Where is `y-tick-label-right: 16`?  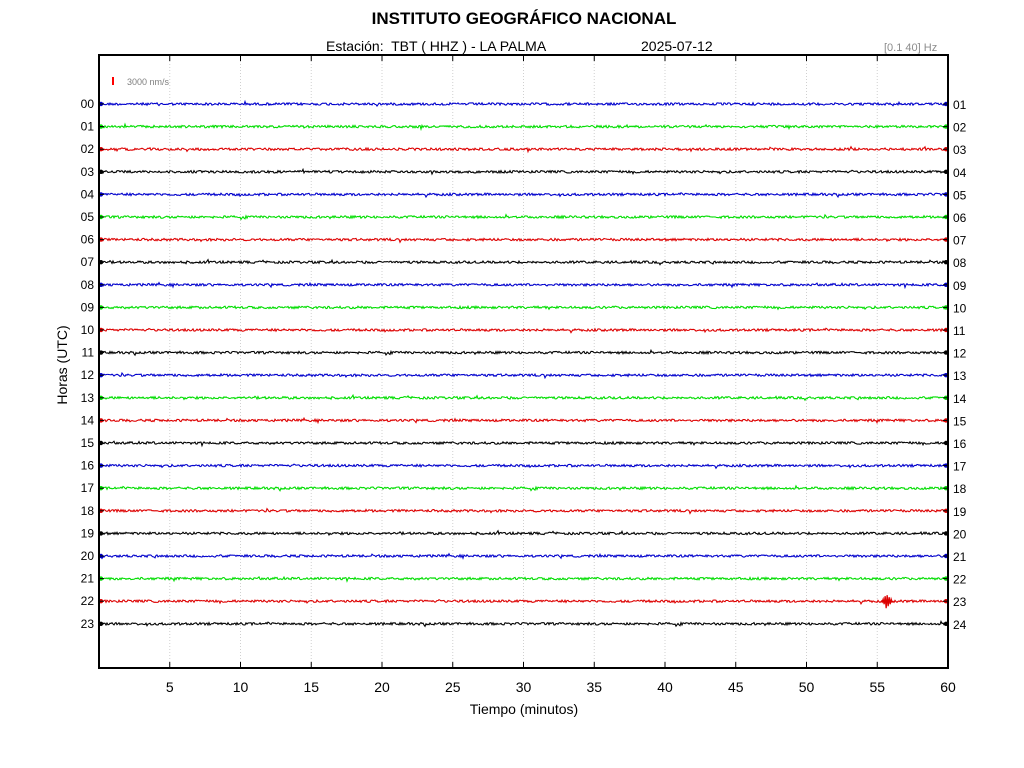 y-tick-label-right: 16 is located at coordinates (960, 444).